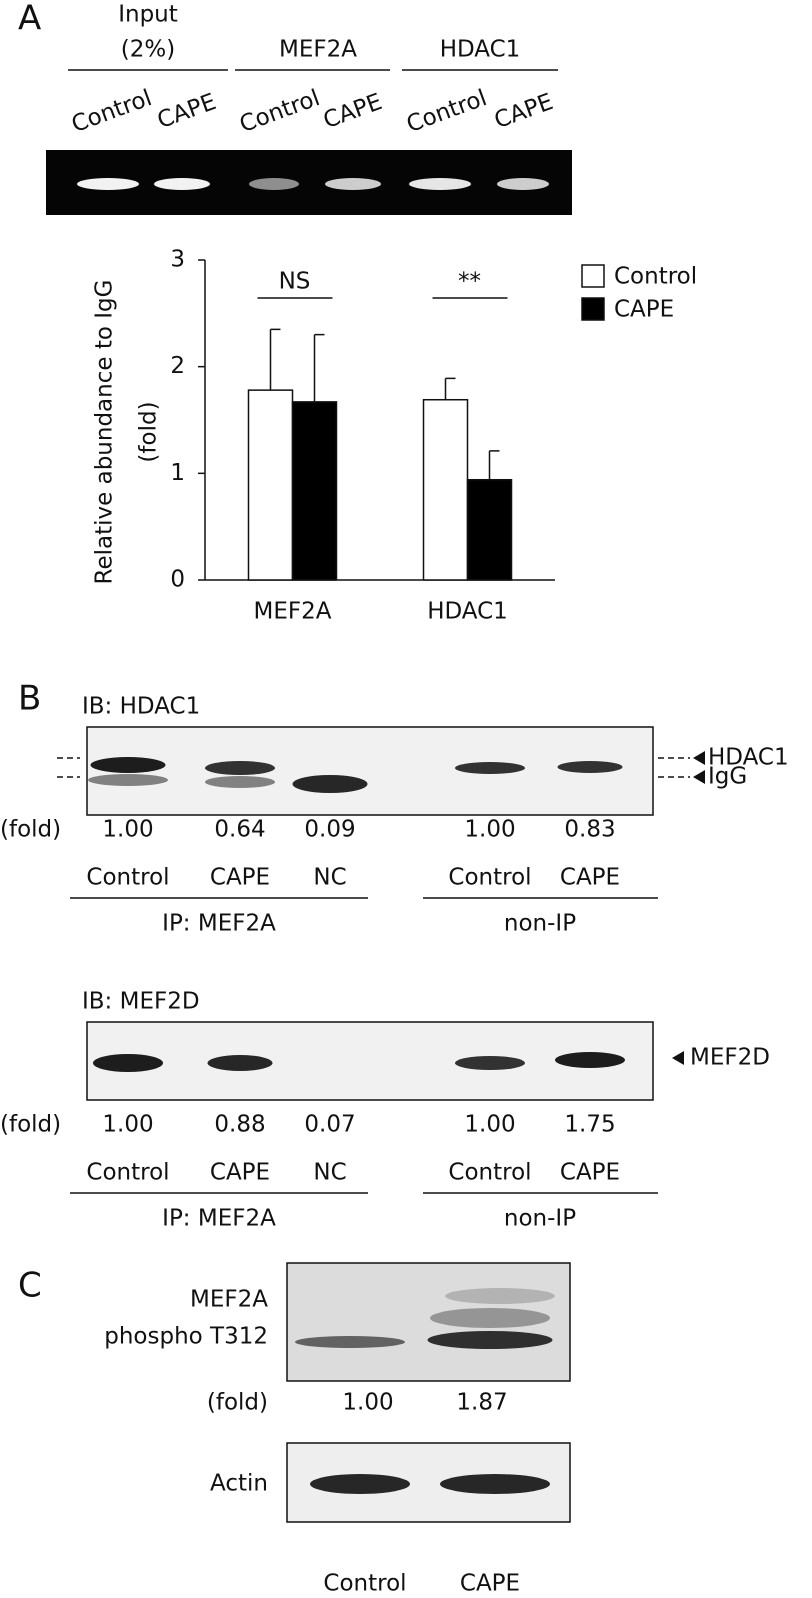 This screenshot has width=812, height=1598. Describe the element at coordinates (239, 1125) in the screenshot. I see `fold-value: 0.88` at that location.